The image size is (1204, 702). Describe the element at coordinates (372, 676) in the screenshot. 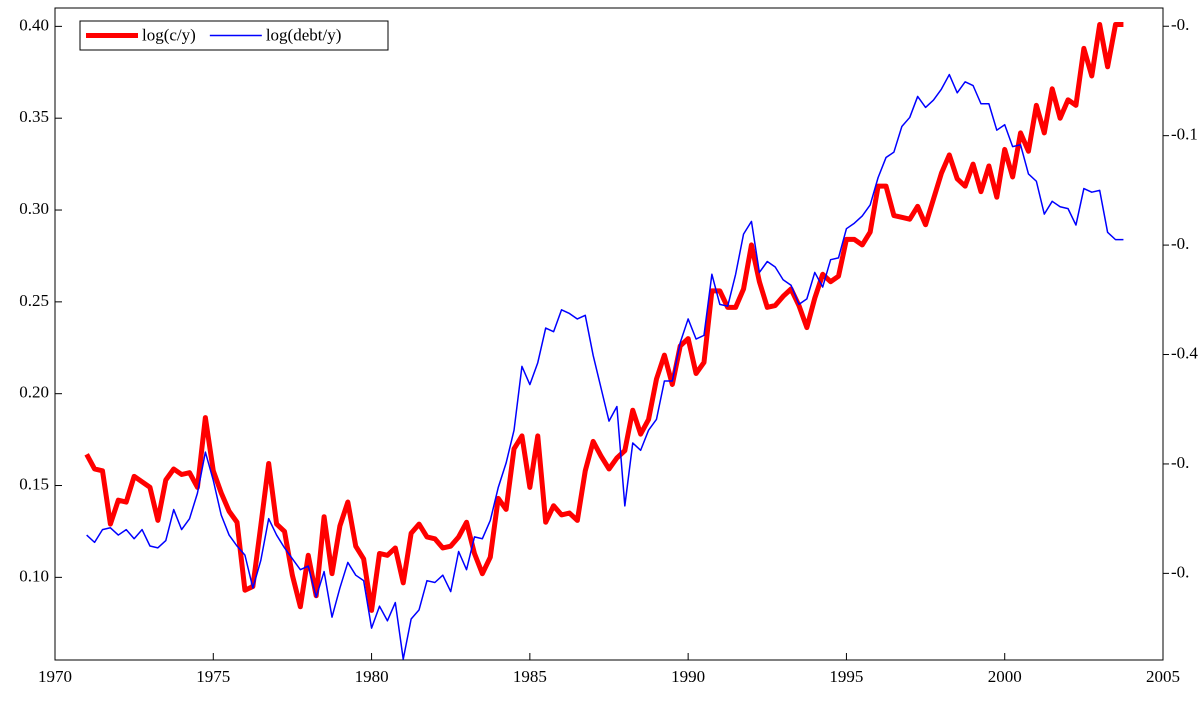

I see `x-tick-label: 1980` at that location.